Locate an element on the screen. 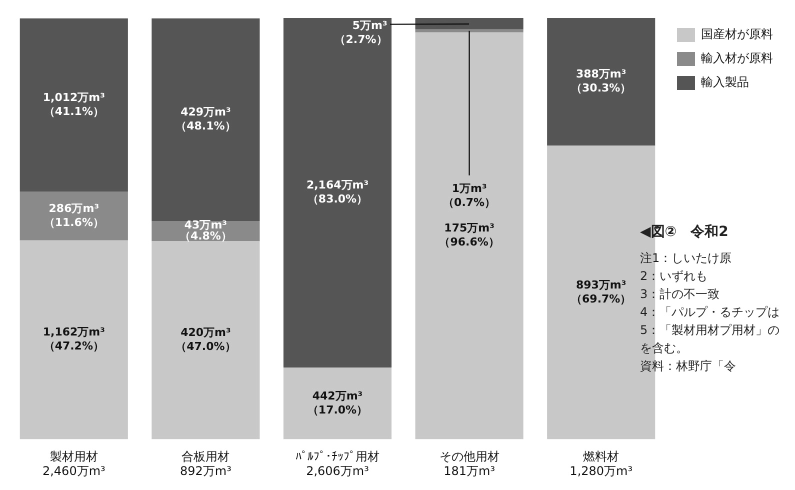  data-label: 388万m³ （30.3%） is located at coordinates (601, 81).